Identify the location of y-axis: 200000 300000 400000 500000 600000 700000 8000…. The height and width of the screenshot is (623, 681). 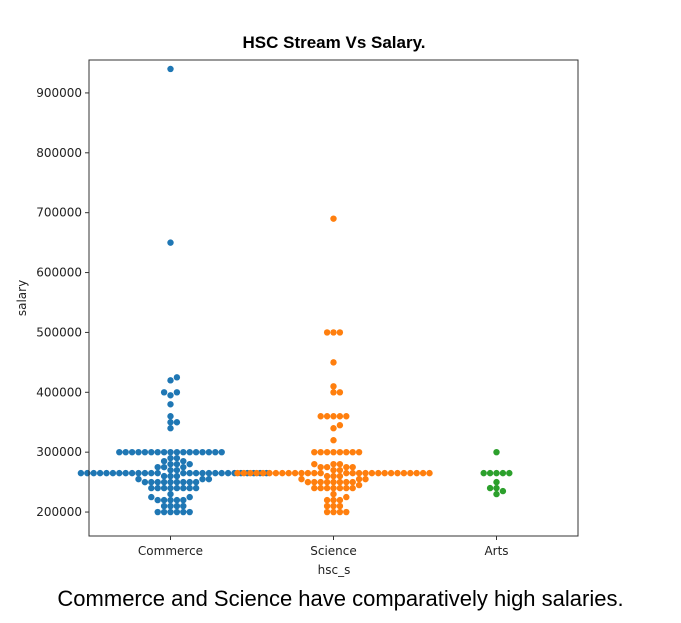
(62, 302).